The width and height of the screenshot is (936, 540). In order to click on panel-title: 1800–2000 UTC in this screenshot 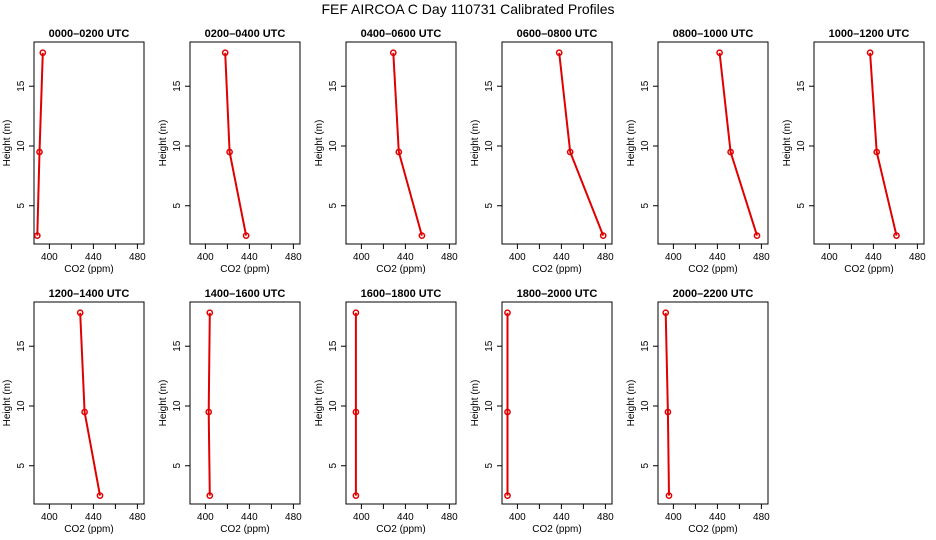, I will do `click(557, 294)`.